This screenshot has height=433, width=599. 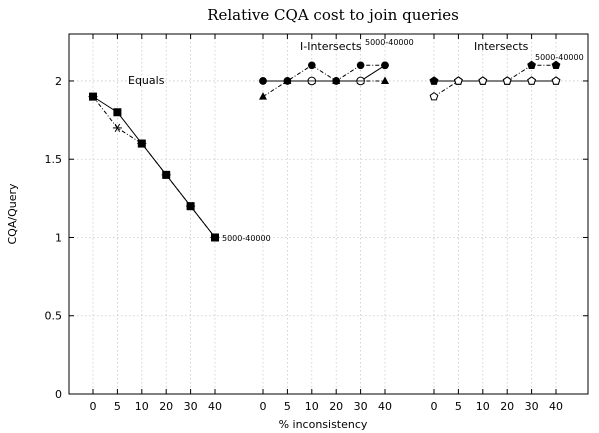 What do you see at coordinates (58, 394) in the screenshot?
I see `y-tick-label: 0` at bounding box center [58, 394].